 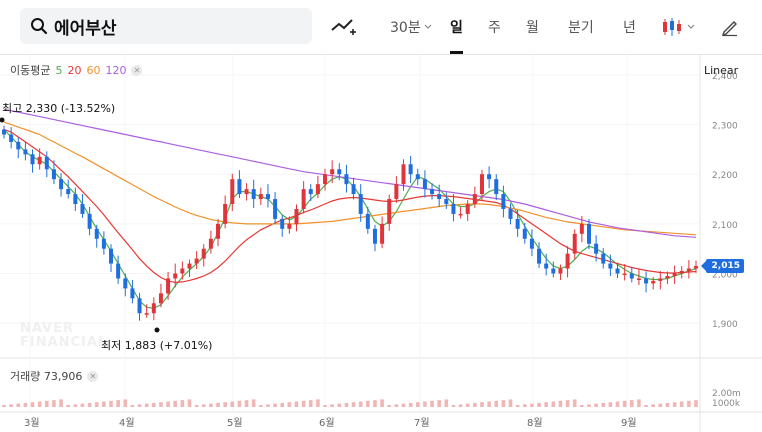 I want to click on high-marker, so click(x=2, y=120).